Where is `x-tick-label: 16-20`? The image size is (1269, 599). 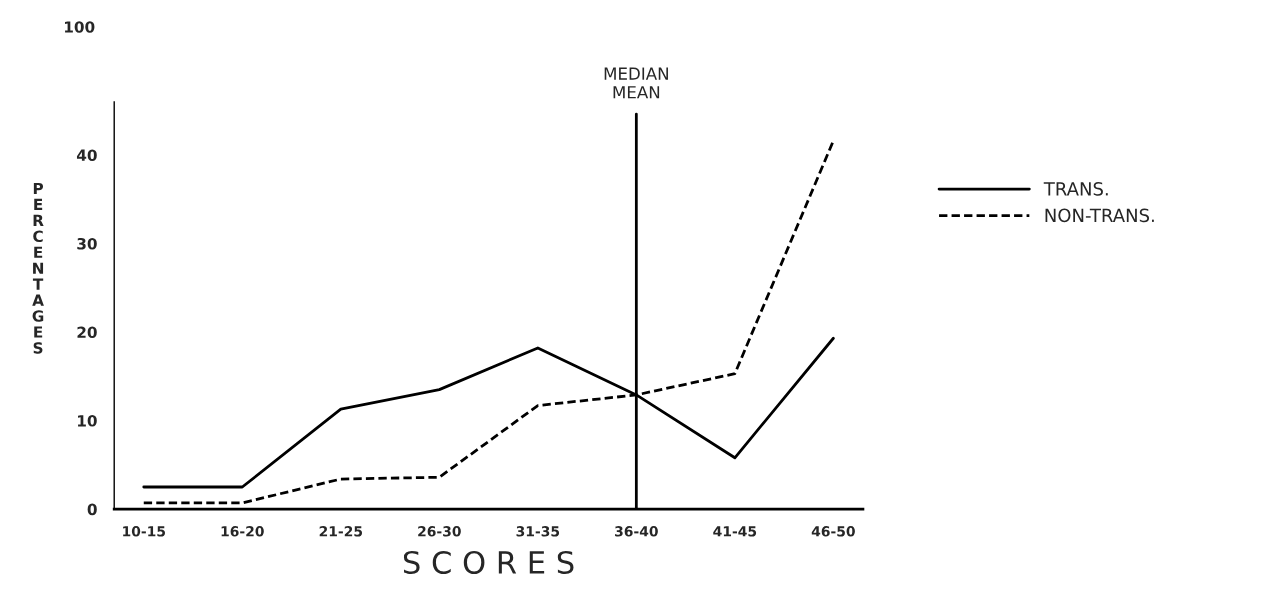 x-tick-label: 16-20 is located at coordinates (242, 531).